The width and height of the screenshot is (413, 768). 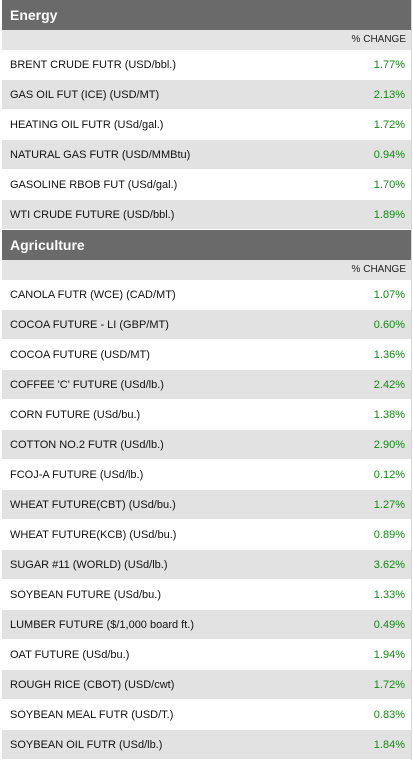 I want to click on table-row: COTTON NO.2 FUTR (USd/lb.) 2.90%, so click(x=206, y=445).